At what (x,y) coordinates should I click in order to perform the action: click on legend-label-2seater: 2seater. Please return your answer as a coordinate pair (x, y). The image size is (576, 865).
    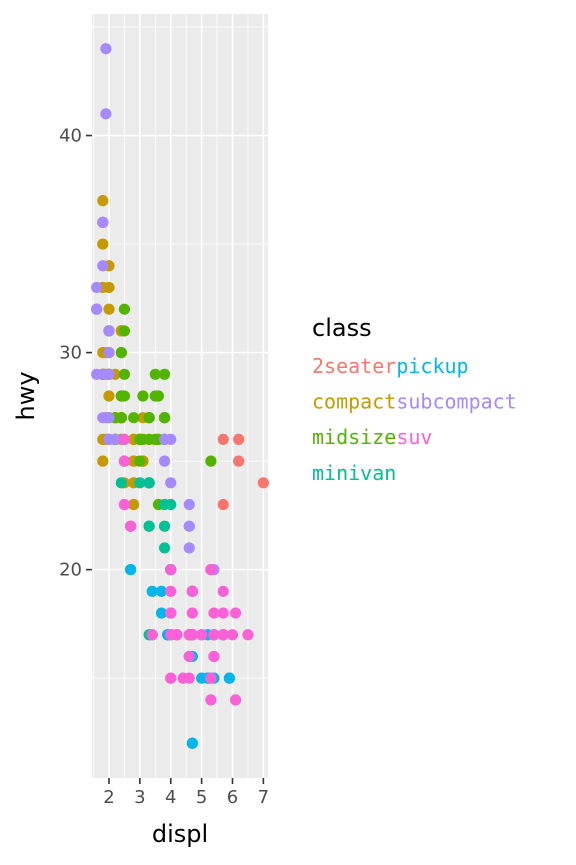
    Looking at the image, I should click on (354, 366).